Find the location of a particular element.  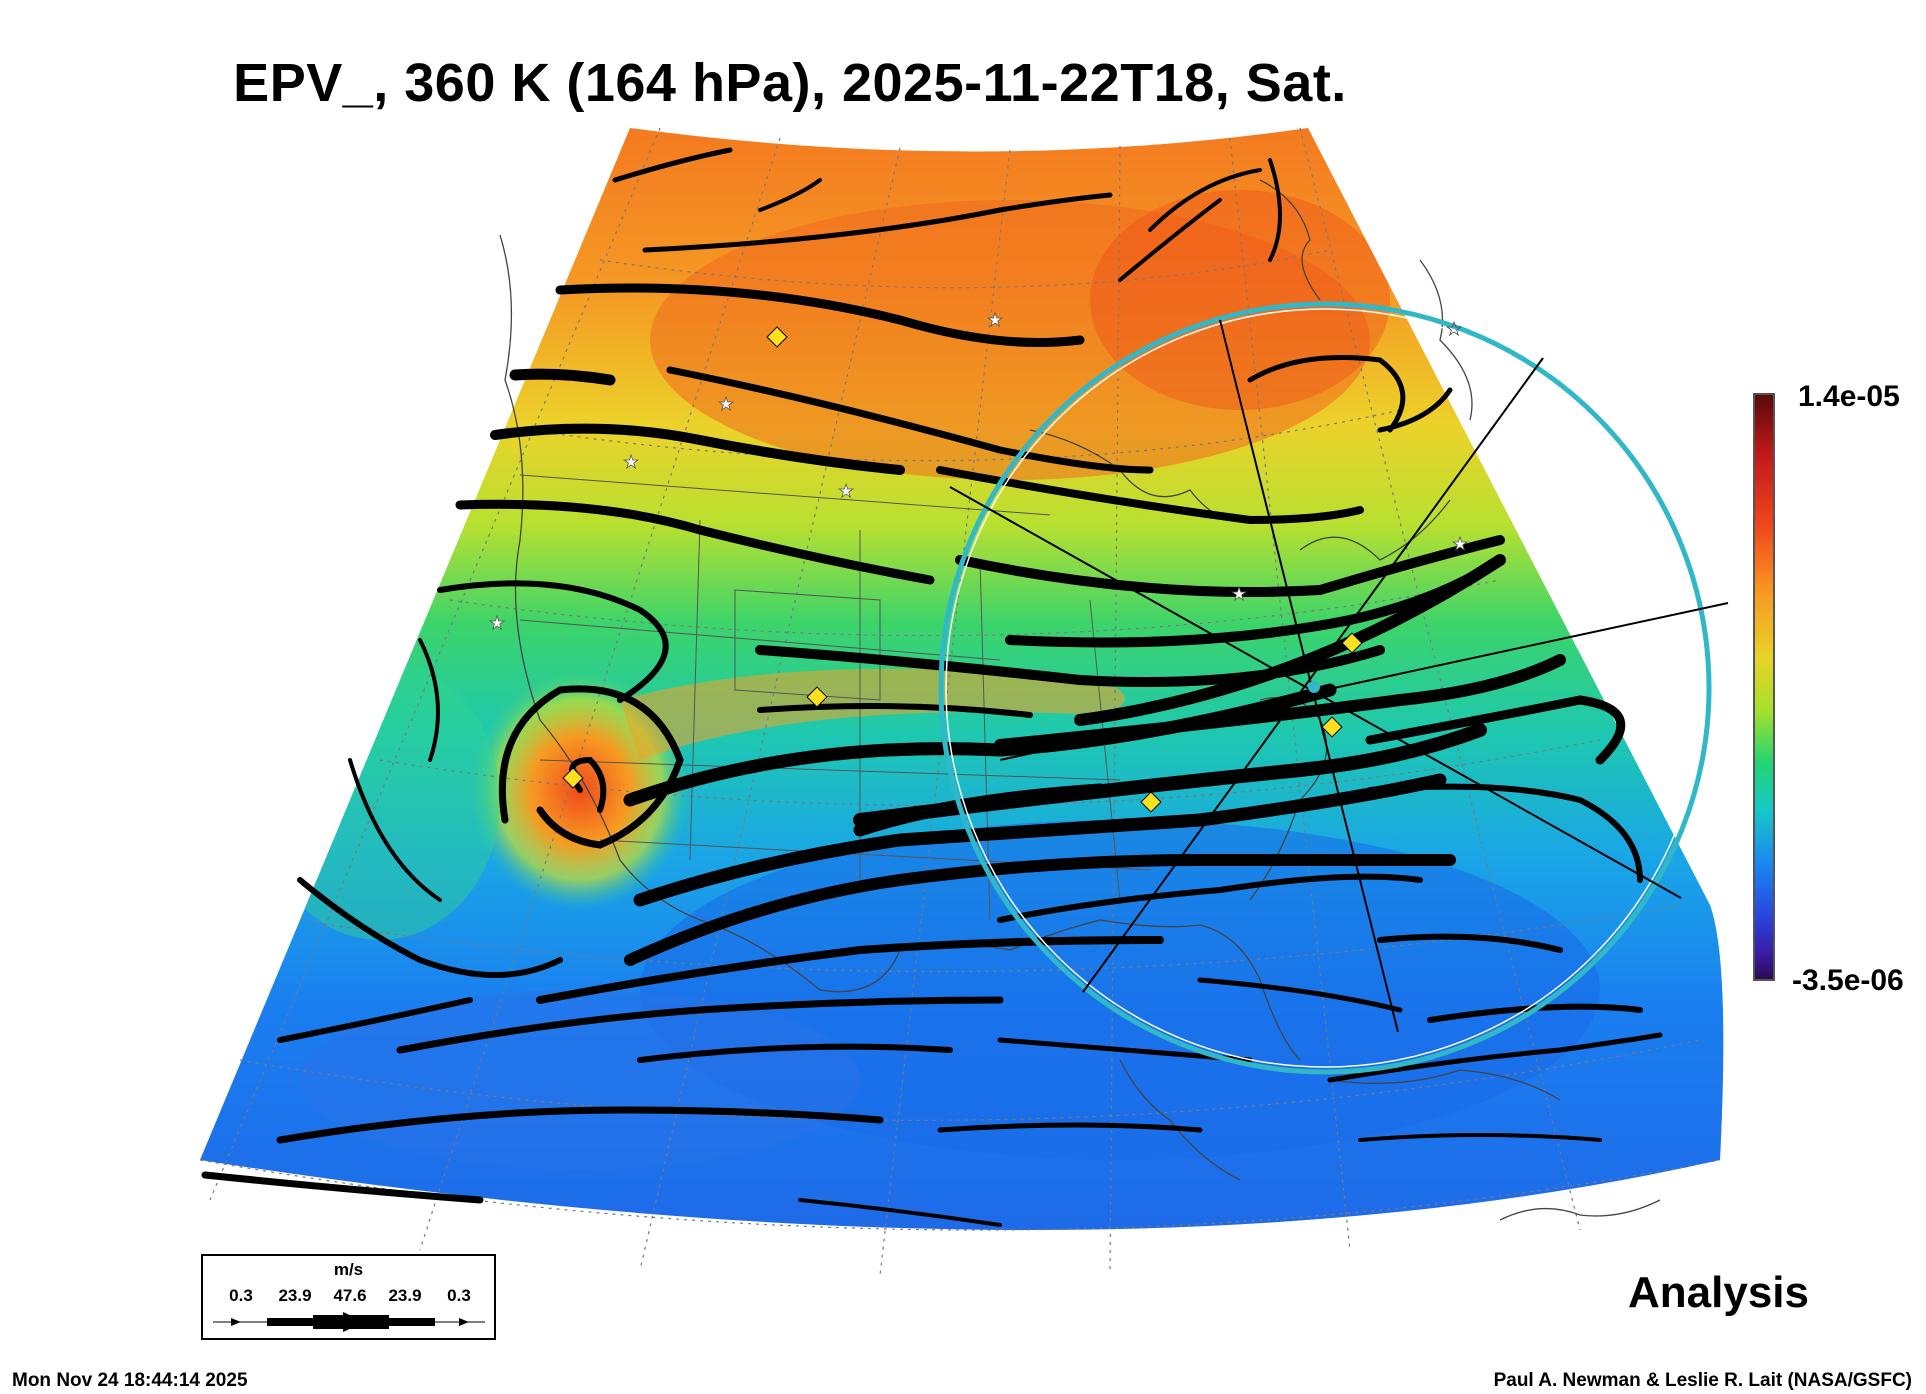

generated-timestamp: Mon Nov 24 18:44:14 2025 is located at coordinates (130, 1380).